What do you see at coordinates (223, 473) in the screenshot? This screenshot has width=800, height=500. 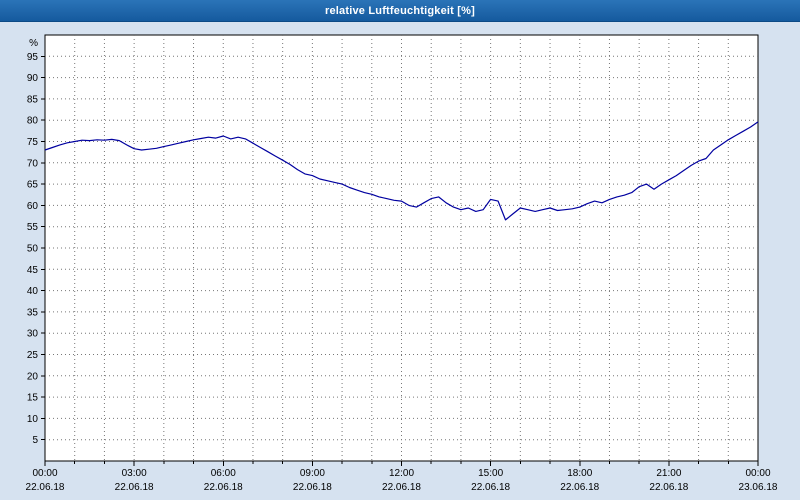 I see `x-time-label: 06:00` at bounding box center [223, 473].